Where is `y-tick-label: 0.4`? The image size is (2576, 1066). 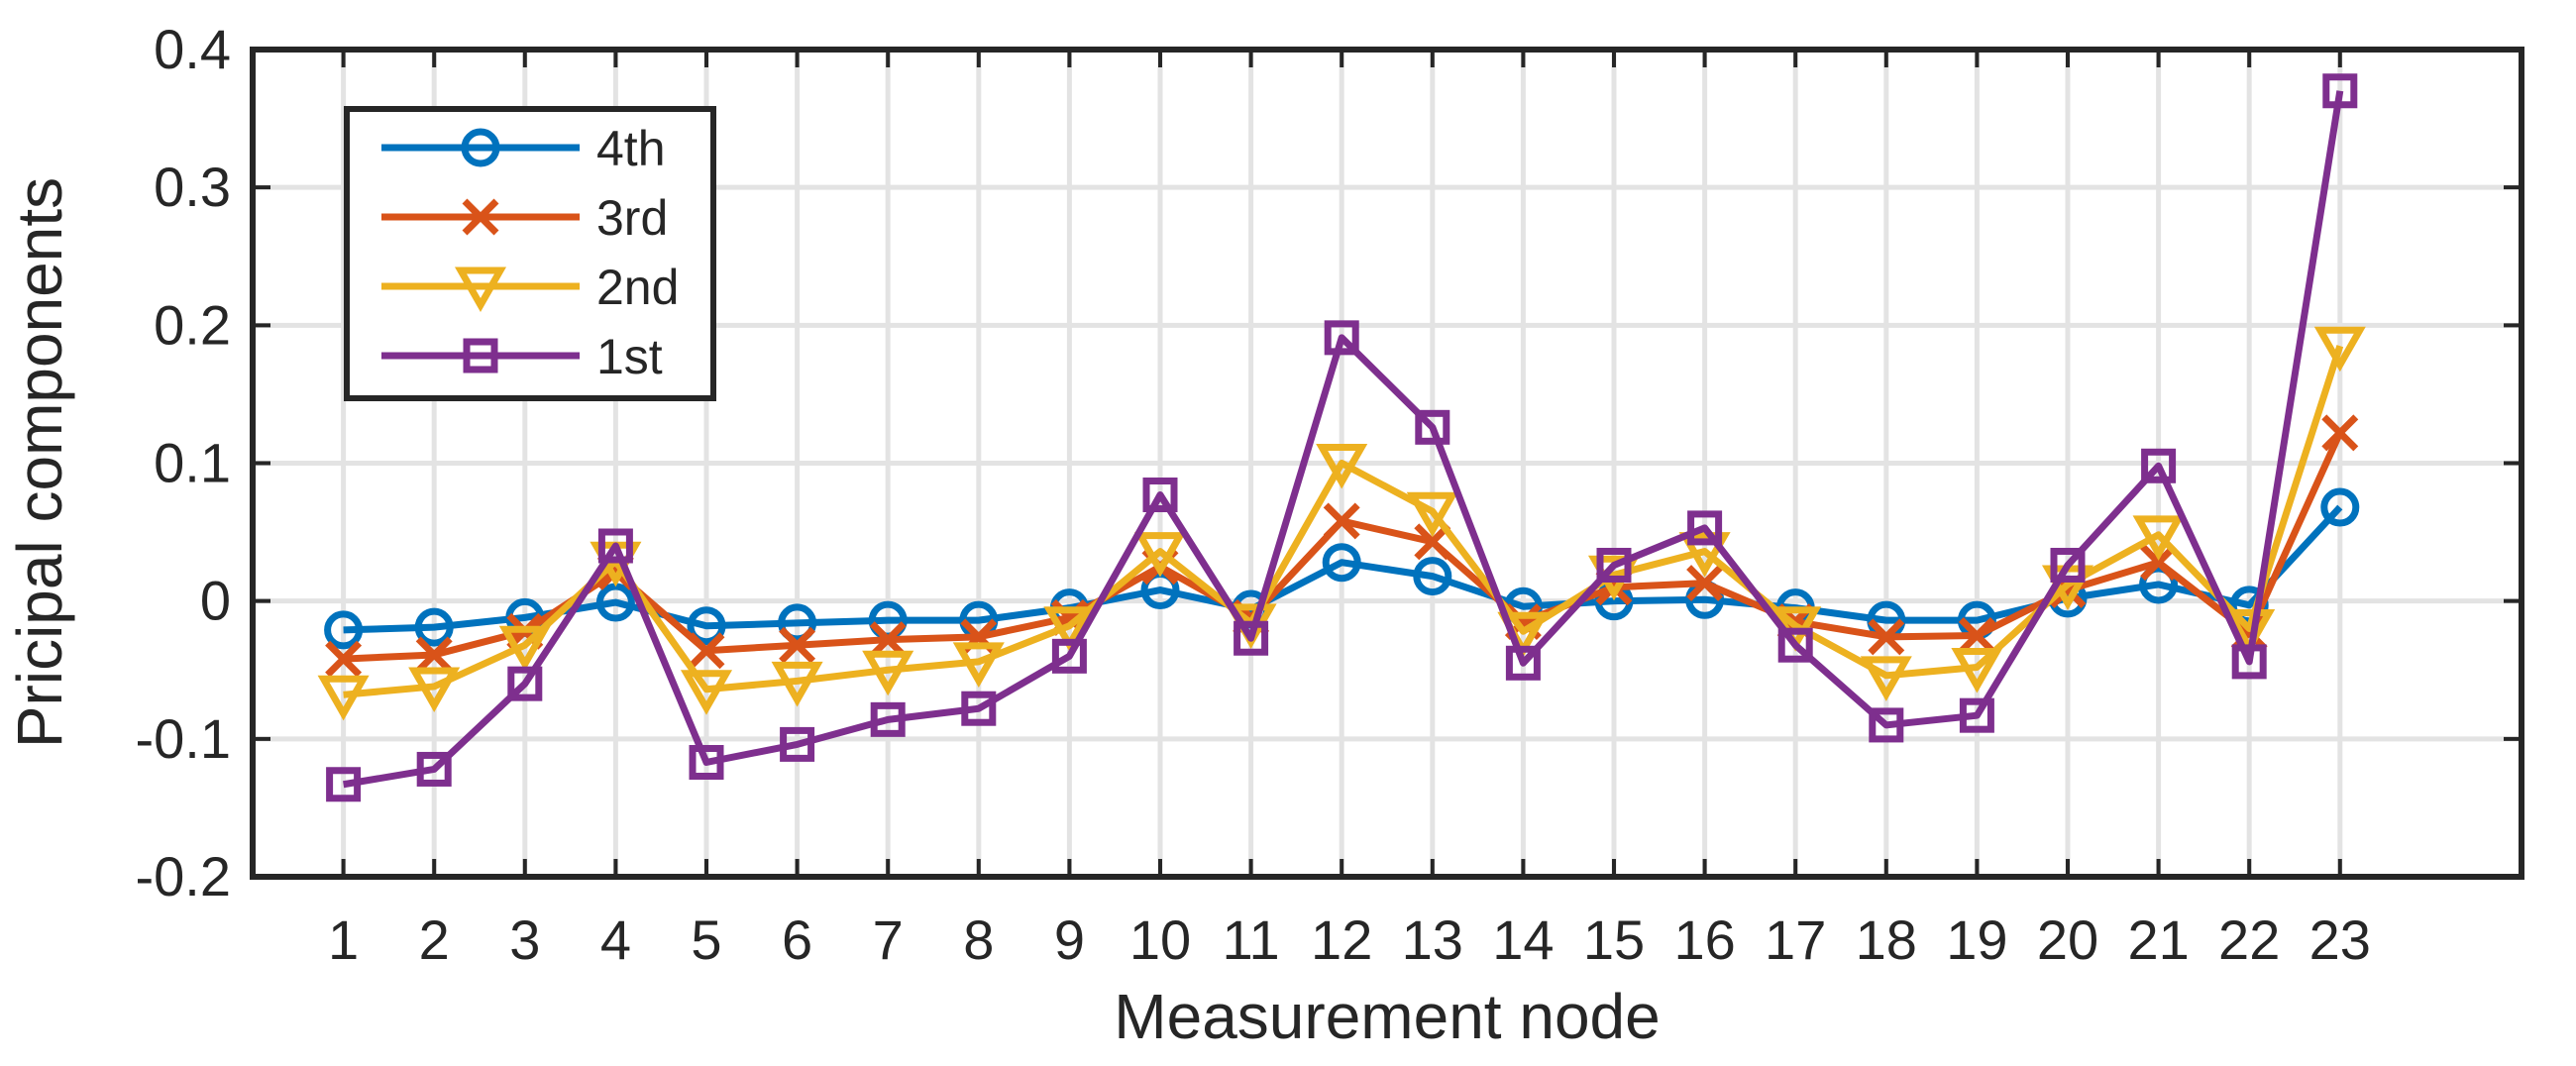 y-tick-label: 0.4 is located at coordinates (193, 49).